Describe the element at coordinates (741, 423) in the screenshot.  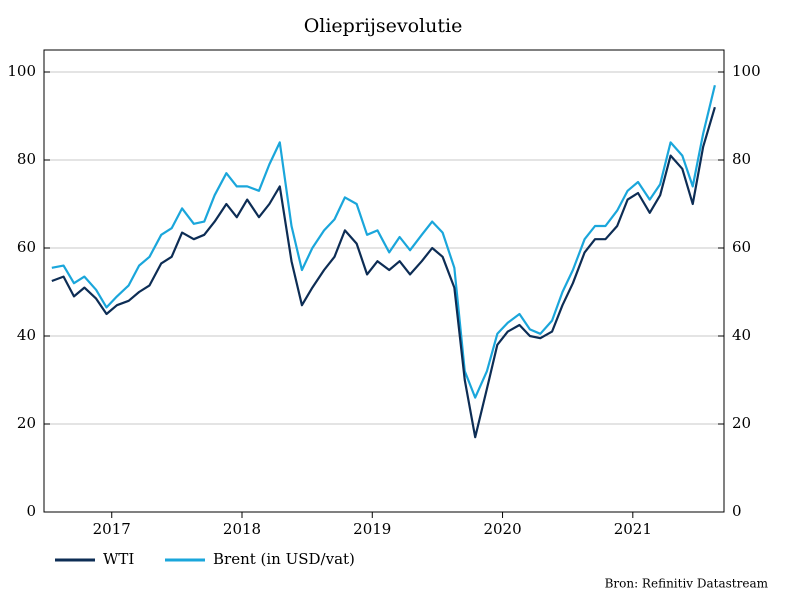
I see `y2-tick-label: 20` at that location.